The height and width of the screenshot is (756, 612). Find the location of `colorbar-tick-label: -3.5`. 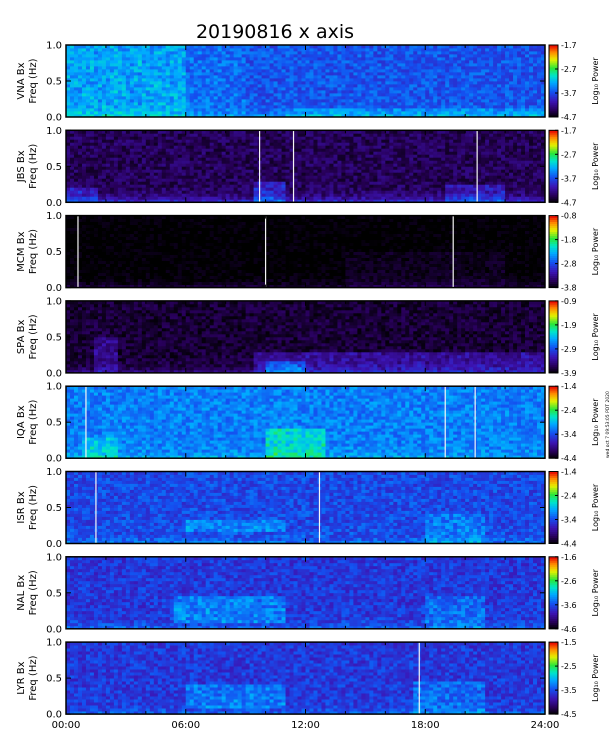

colorbar-tick-label: -3.5 is located at coordinates (569, 690).